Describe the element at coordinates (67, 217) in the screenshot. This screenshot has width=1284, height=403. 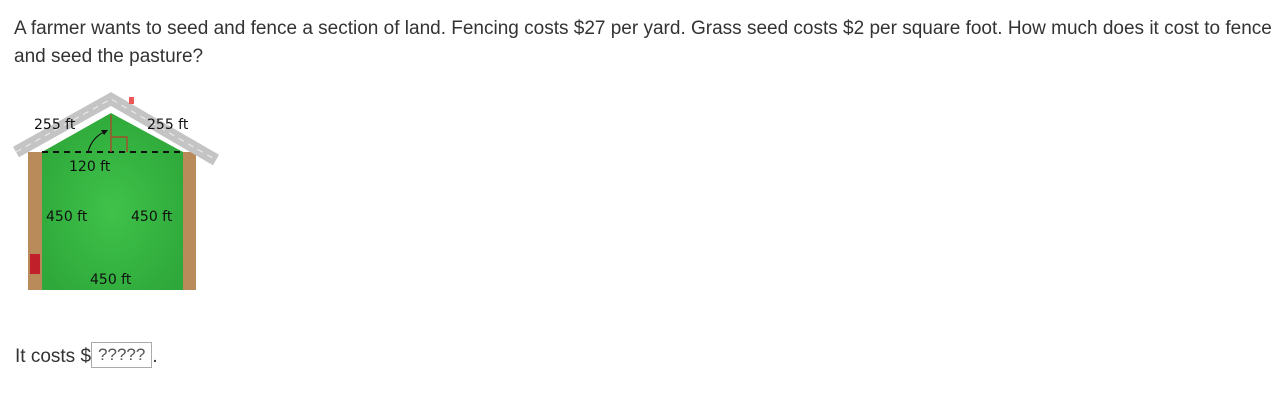
I see `label-left-side: 450 ft` at that location.